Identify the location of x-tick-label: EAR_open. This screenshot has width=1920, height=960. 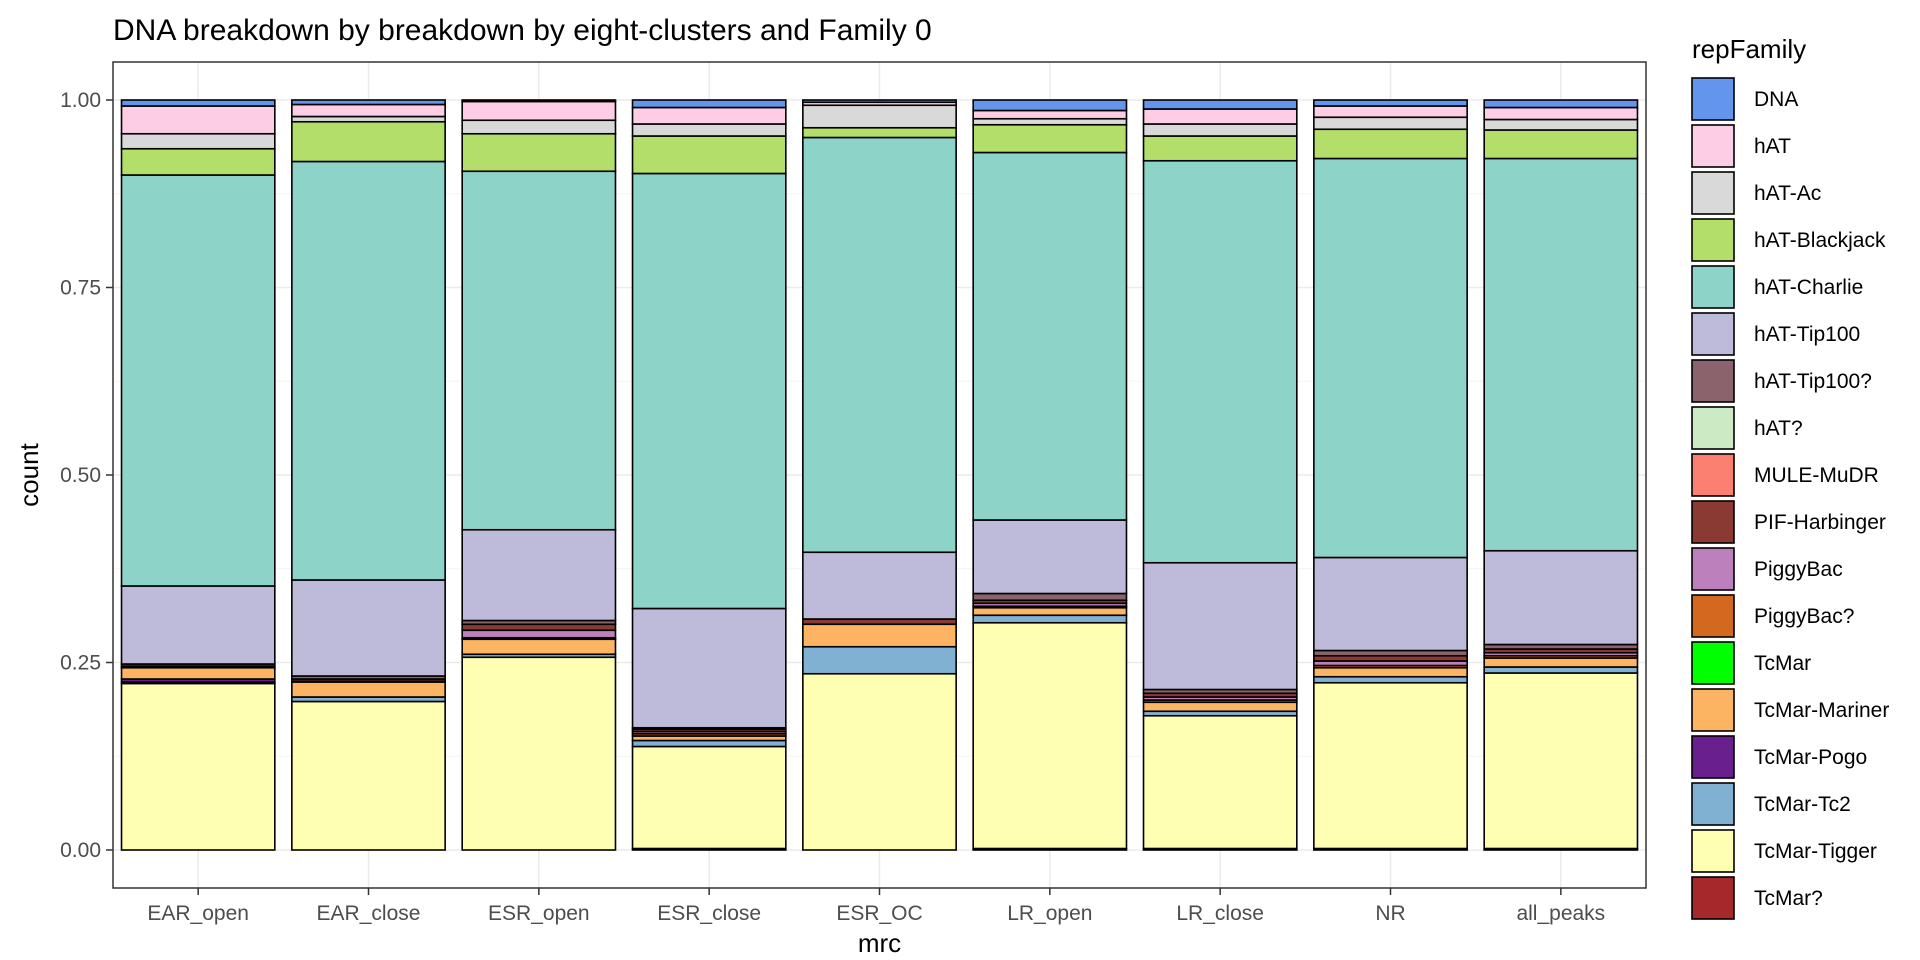
(198, 913).